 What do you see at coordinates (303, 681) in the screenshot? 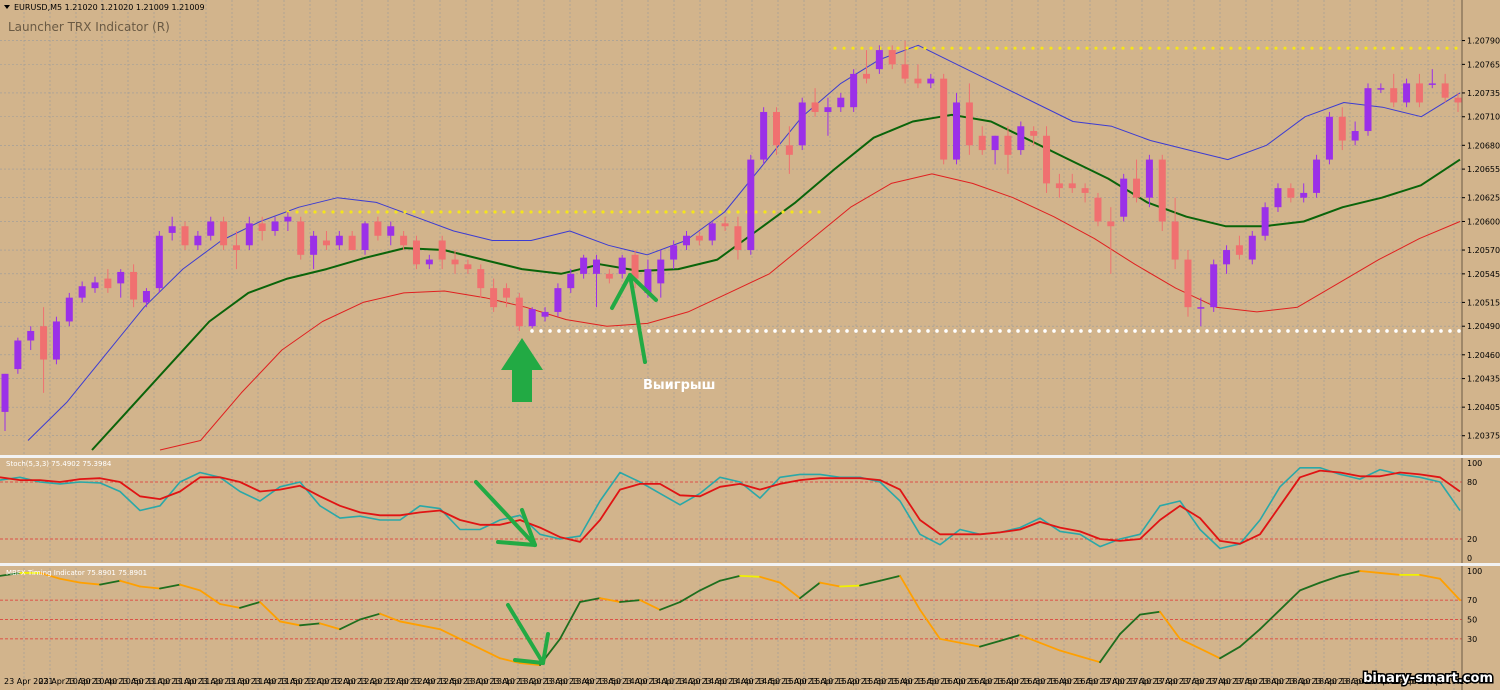
I see `time-tick-label: 23 Apr 12:00` at bounding box center [303, 681].